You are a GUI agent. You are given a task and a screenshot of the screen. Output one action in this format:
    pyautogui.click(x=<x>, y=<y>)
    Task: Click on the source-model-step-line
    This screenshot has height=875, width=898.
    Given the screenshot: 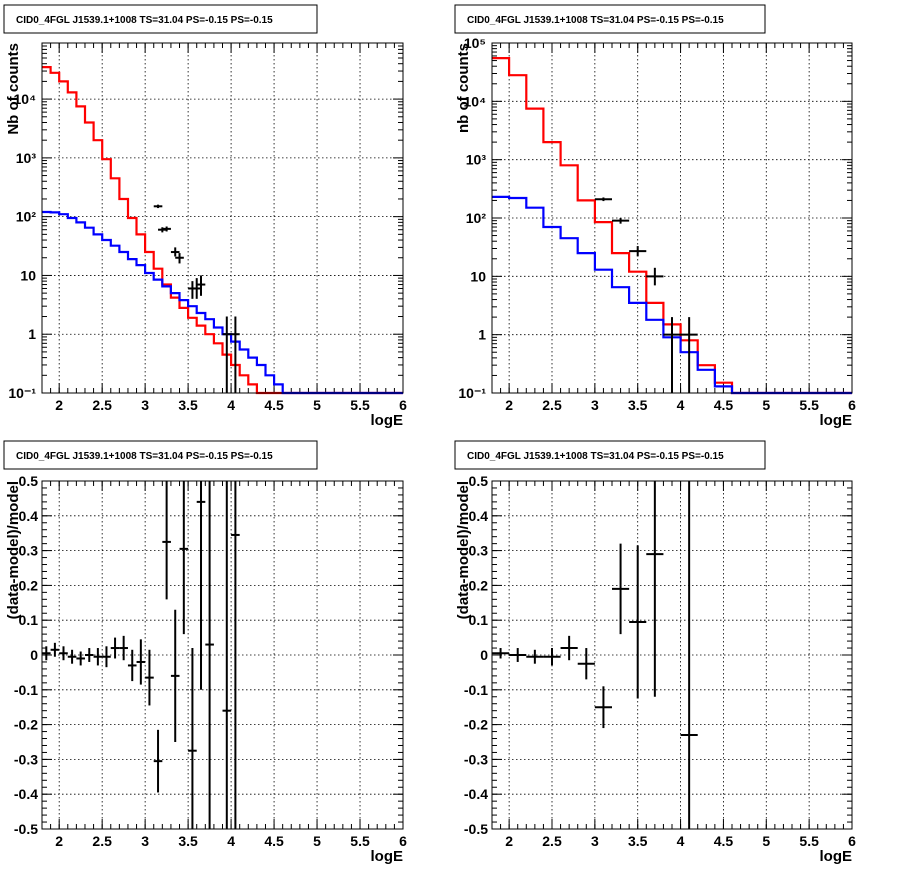 What is the action you would take?
    pyautogui.click(x=222, y=302)
    